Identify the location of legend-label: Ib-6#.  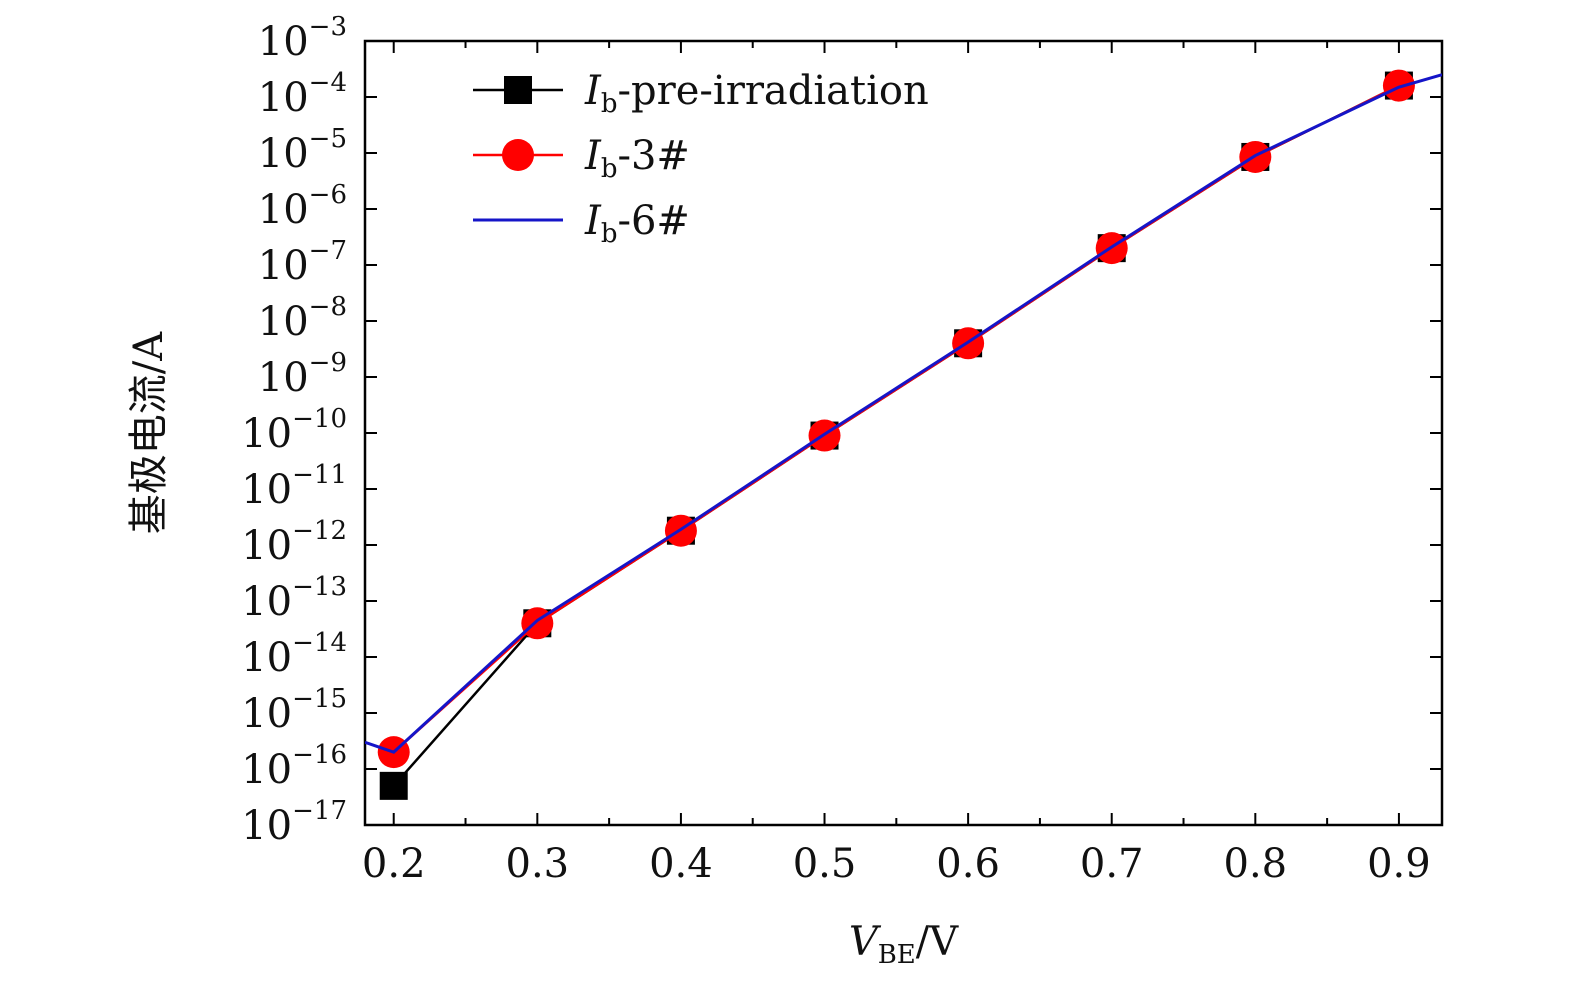
(637, 223).